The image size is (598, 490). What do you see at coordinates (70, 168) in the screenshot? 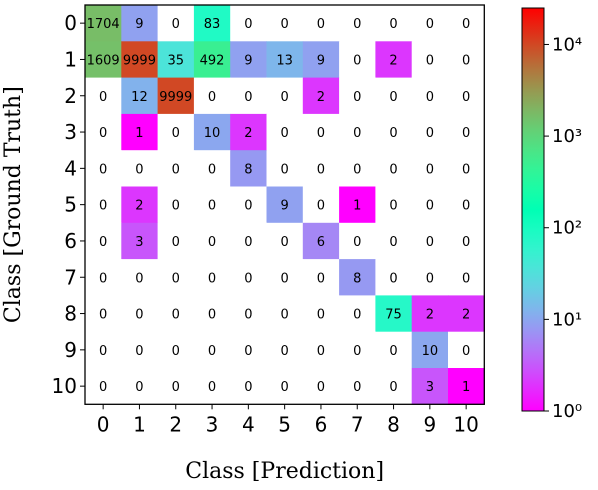
I see `y-tick-label: 4` at bounding box center [70, 168].